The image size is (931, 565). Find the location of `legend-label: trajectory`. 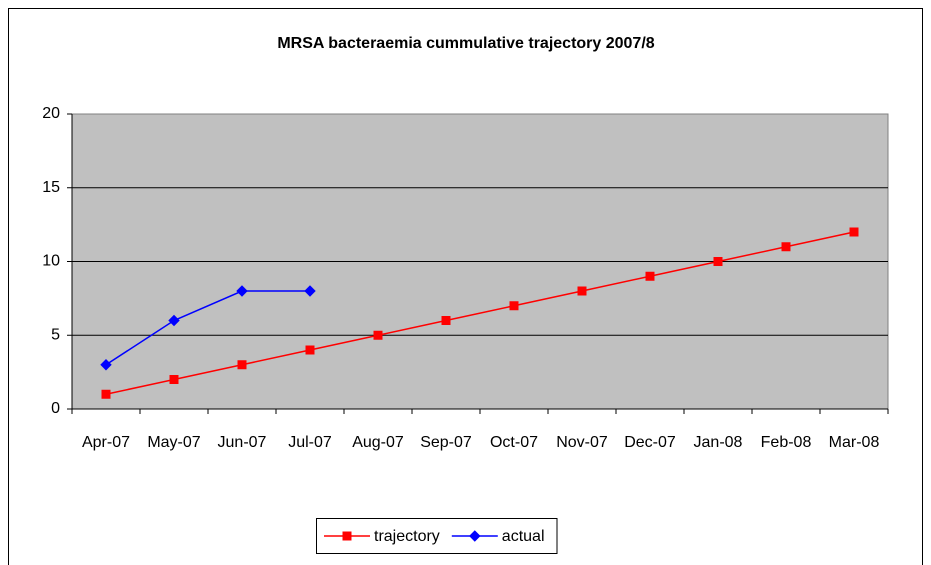

legend-label: trajectory is located at coordinates (407, 536).